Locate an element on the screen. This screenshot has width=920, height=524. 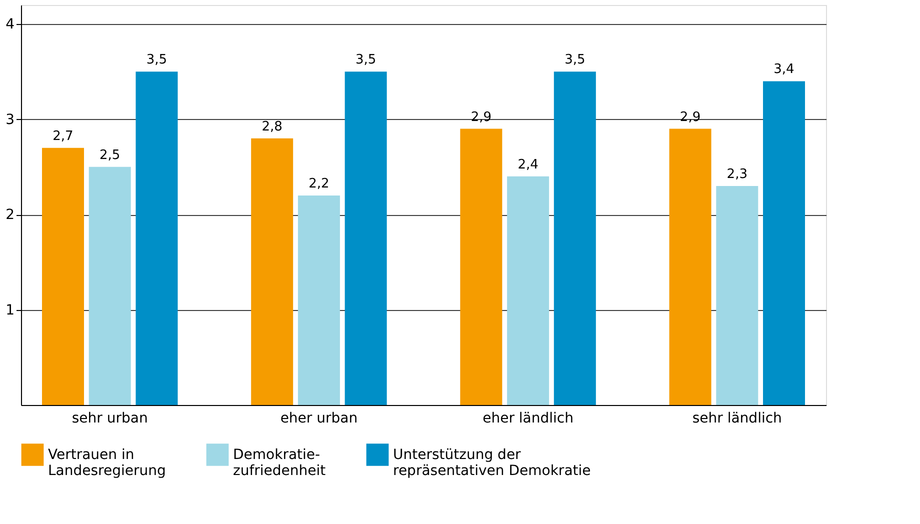
y-tick-label: 4 is located at coordinates (10, 24).